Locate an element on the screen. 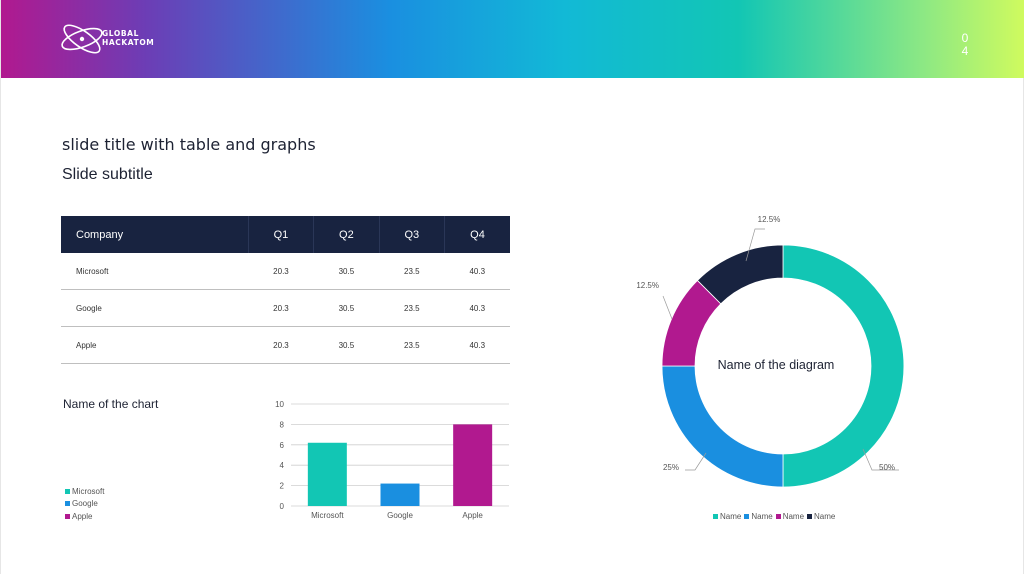  table-row: Apple 20.3 30.5 23.5 40.3 is located at coordinates (285, 345).